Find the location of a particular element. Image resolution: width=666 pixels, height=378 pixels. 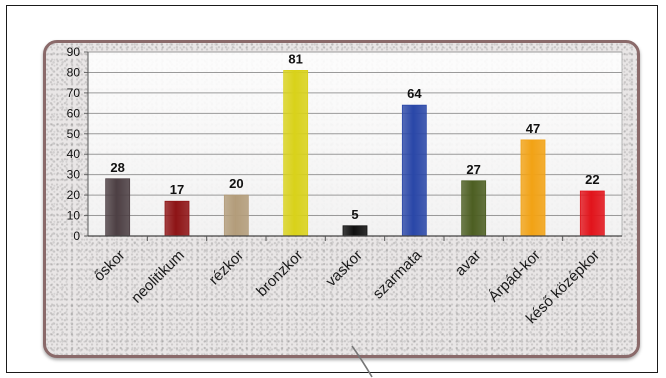

data-label: 20 is located at coordinates (236, 183).